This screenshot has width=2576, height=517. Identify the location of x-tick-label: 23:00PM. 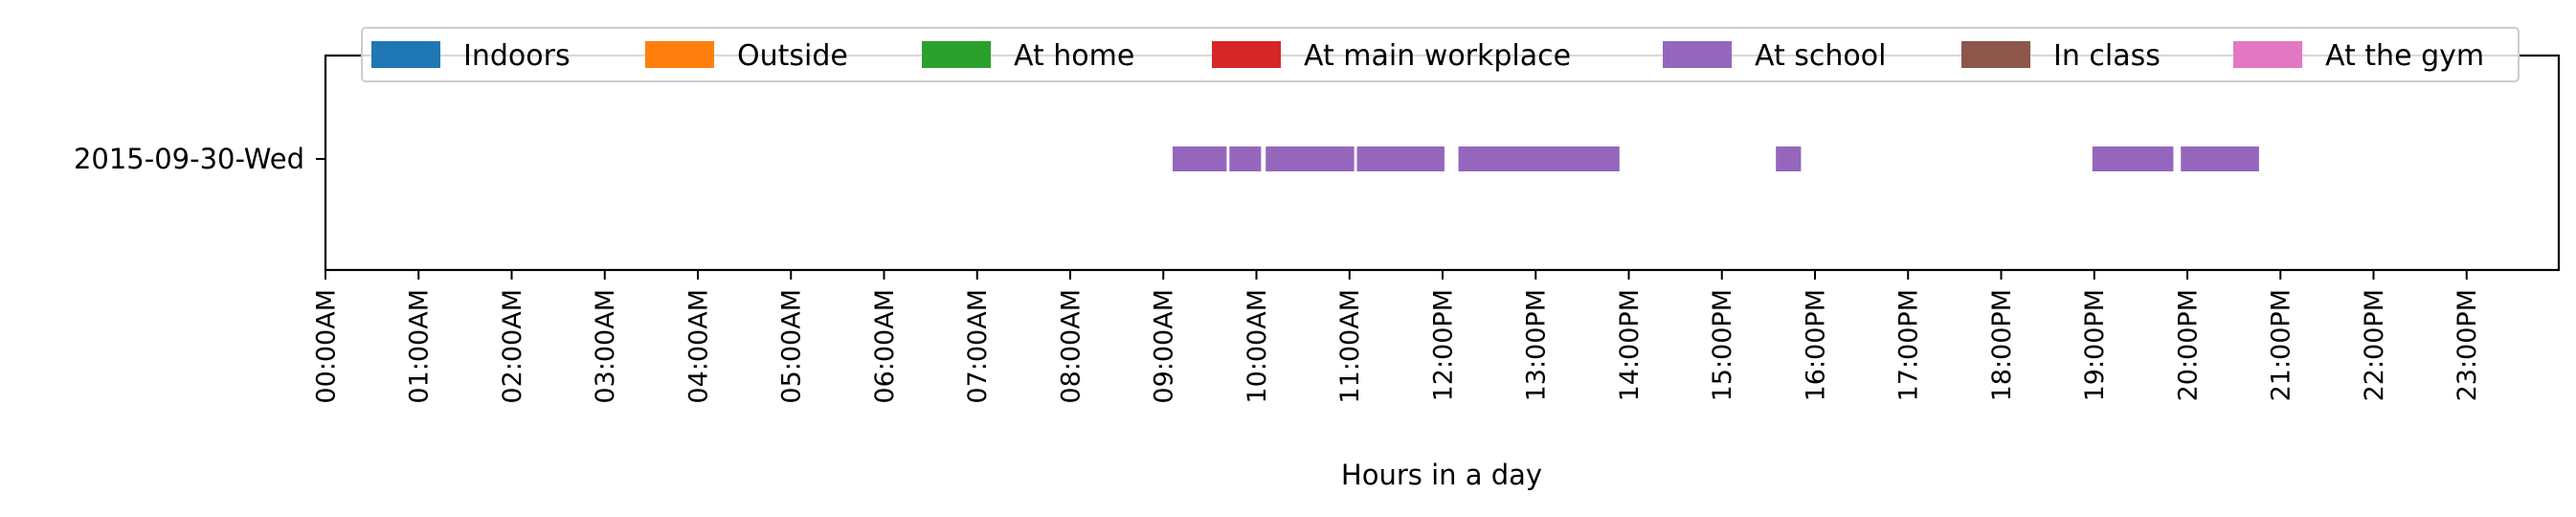
(2467, 345).